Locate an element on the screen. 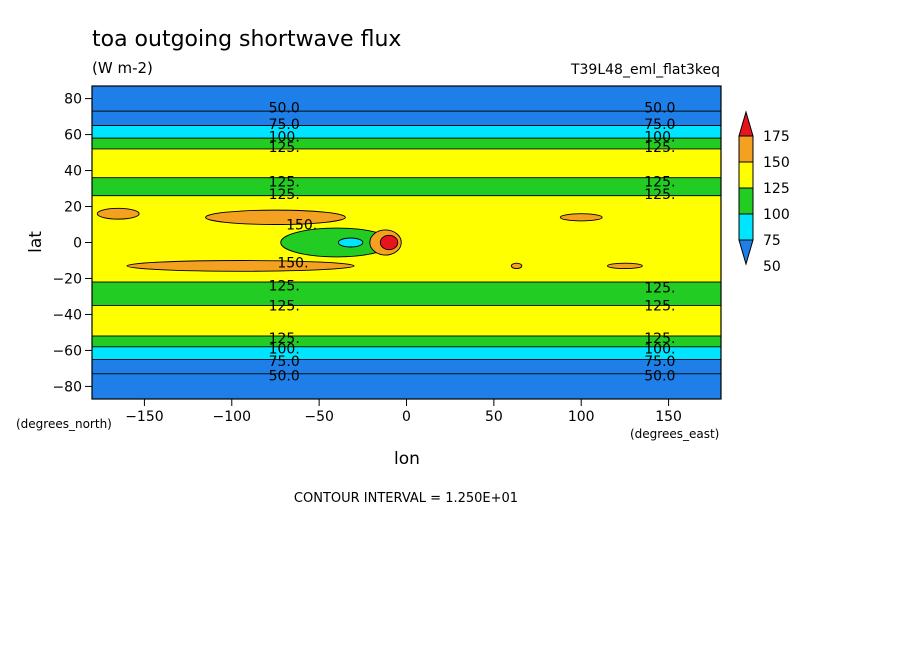  colorbar-label-1: 150 is located at coordinates (776, 163).